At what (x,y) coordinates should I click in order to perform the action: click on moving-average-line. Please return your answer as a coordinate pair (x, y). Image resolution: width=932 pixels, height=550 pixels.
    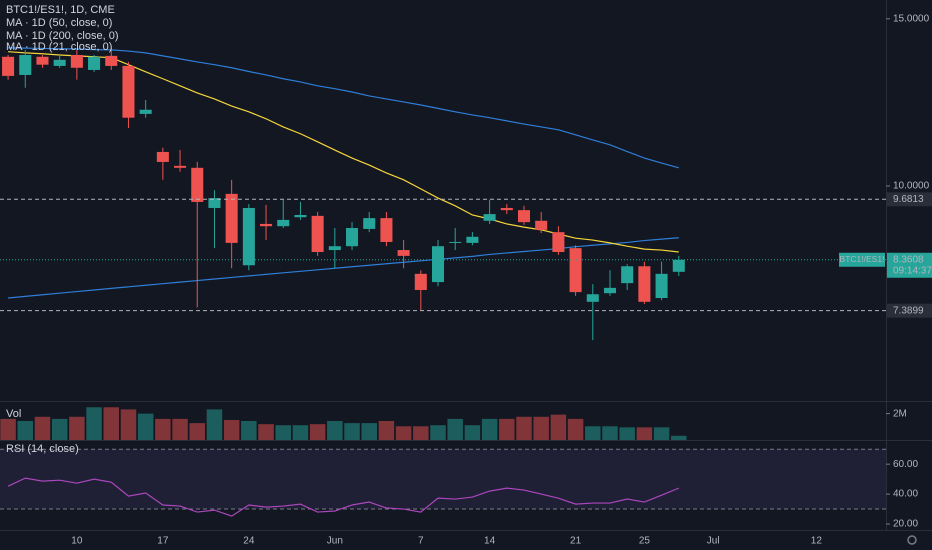
    Looking at the image, I should click on (343, 268).